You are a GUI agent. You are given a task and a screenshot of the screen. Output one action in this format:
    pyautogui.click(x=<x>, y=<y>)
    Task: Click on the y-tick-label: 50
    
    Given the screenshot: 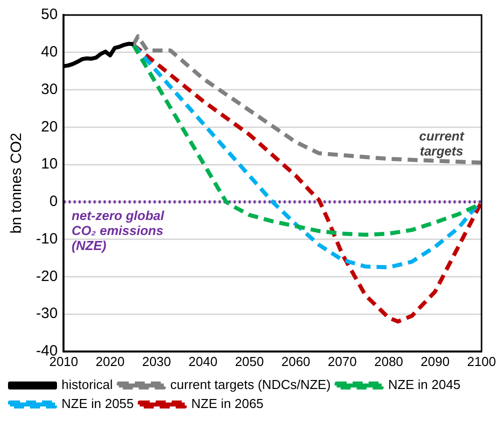 What is the action you would take?
    pyautogui.click(x=49, y=15)
    